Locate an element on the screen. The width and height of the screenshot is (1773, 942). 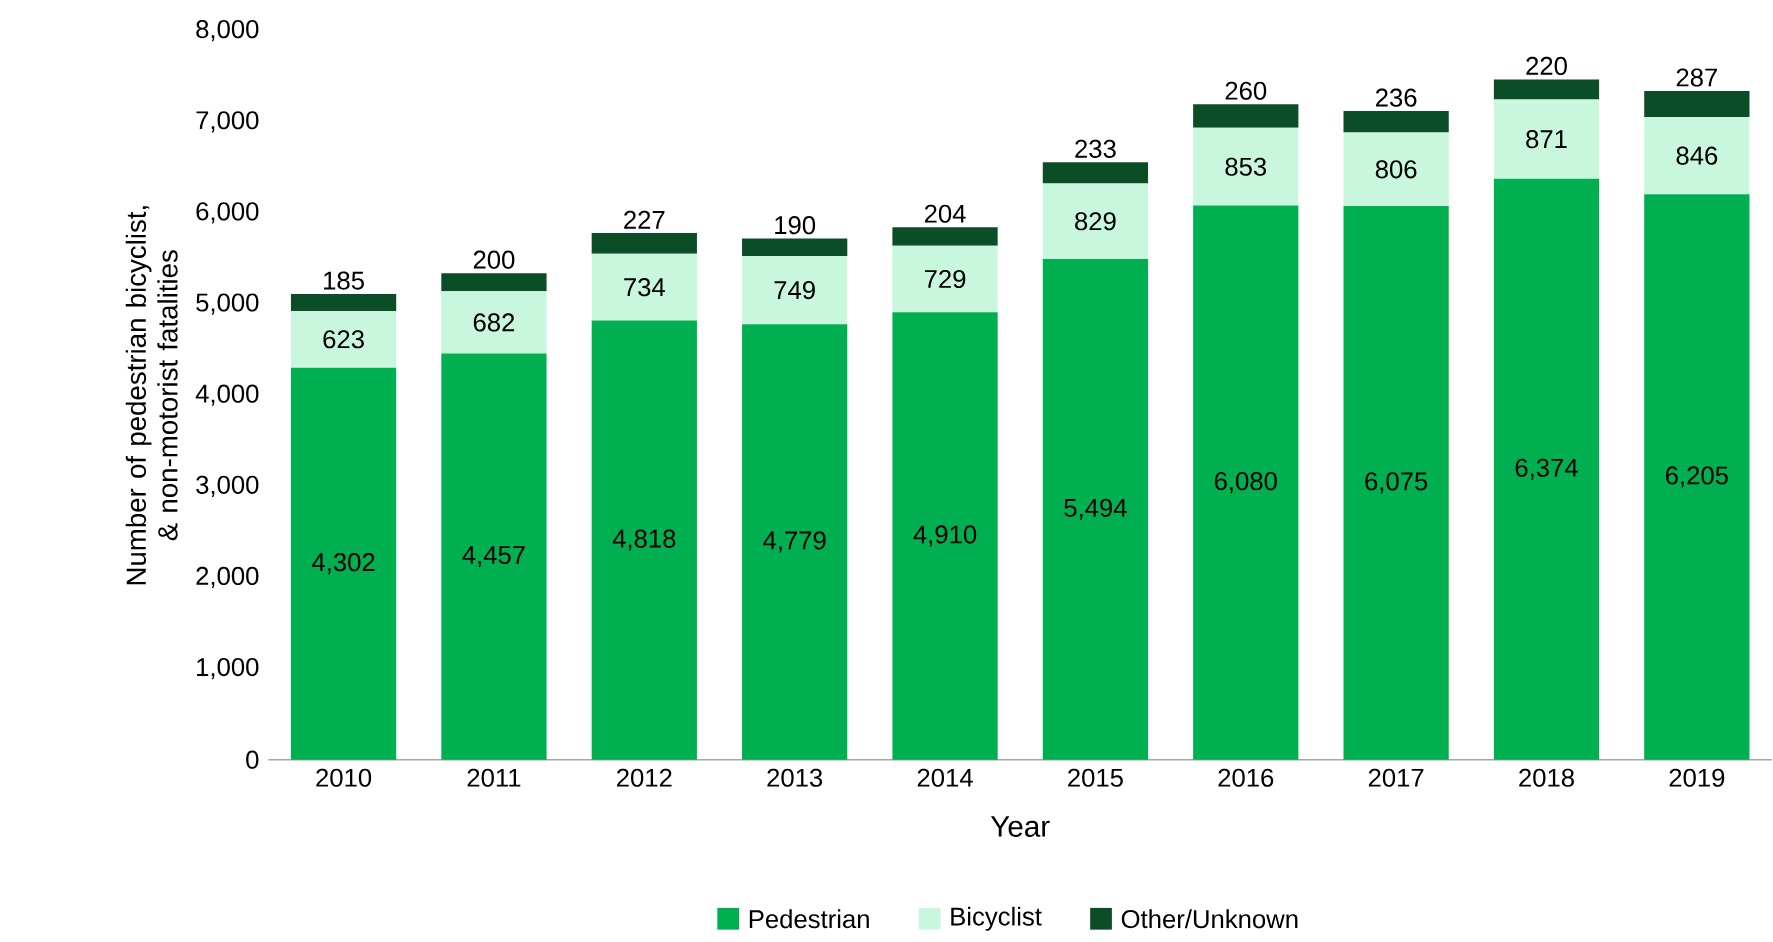
data-label: 233 is located at coordinates (1095, 148).